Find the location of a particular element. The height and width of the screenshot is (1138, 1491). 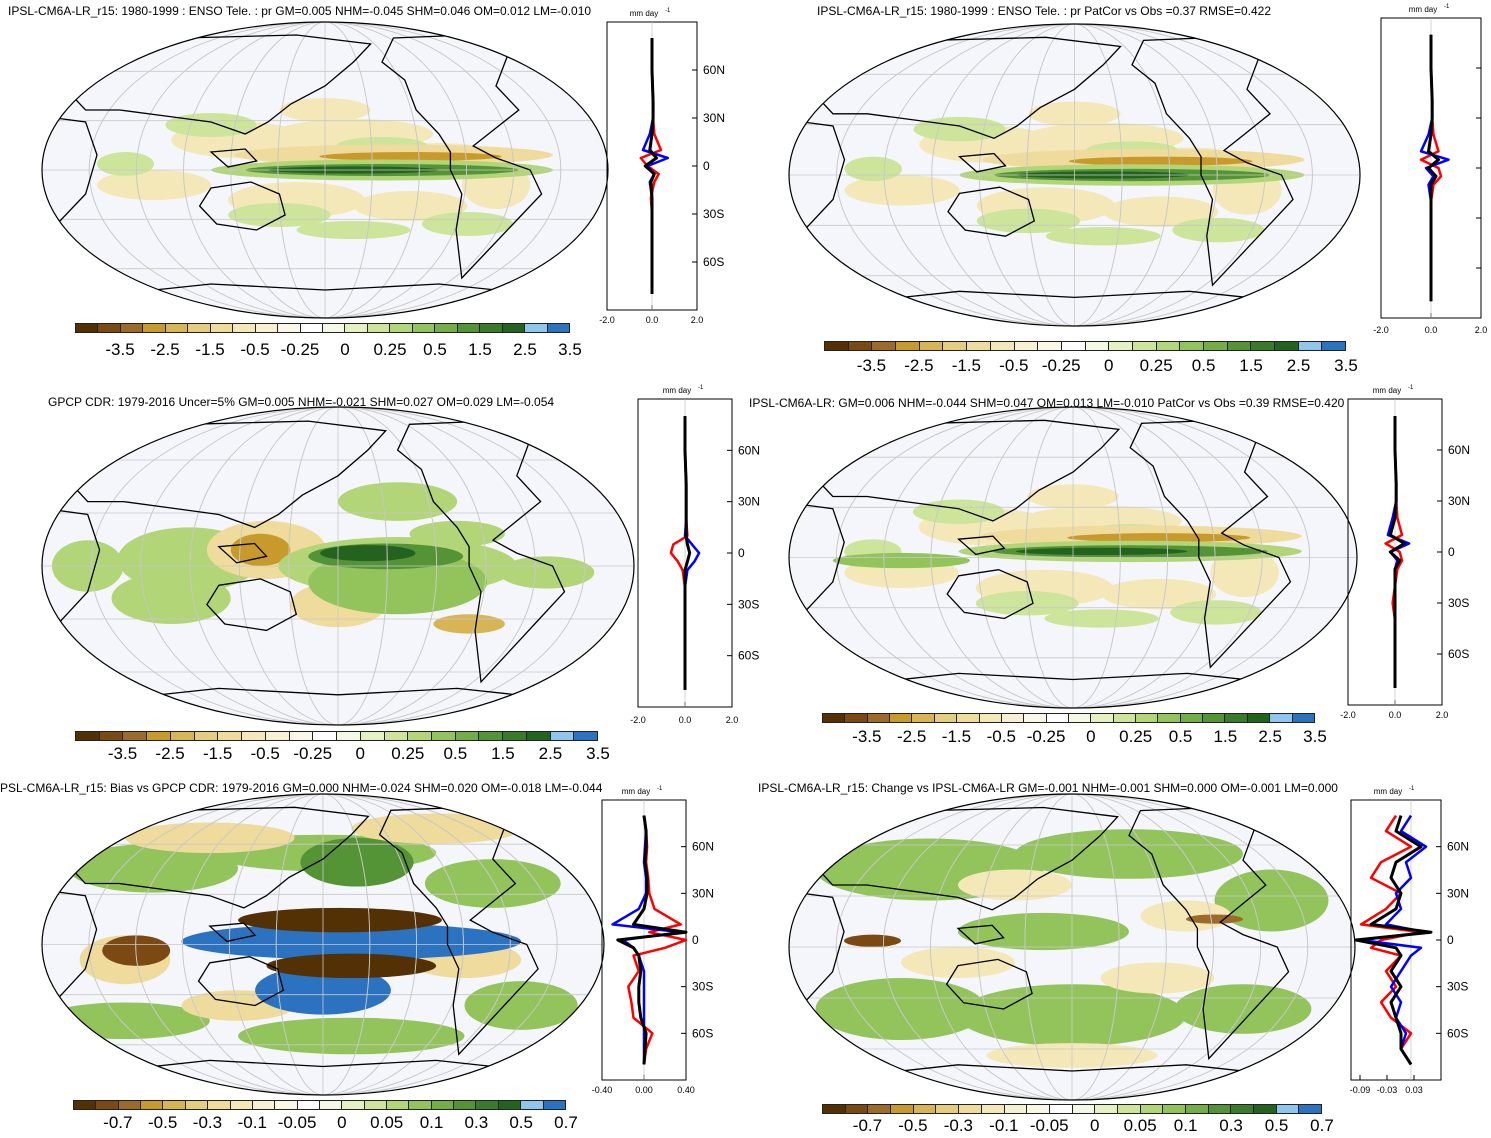

zonal-mean-profile: mm day -1 60N 30N 0 30S 60S -0.09 -0.03 0.03 is located at coordinates (1409, 940).